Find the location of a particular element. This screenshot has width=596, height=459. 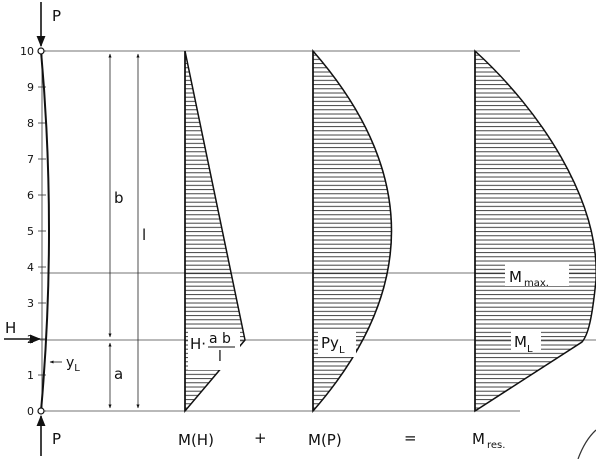

dimension-a: a is located at coordinates (115, 375).